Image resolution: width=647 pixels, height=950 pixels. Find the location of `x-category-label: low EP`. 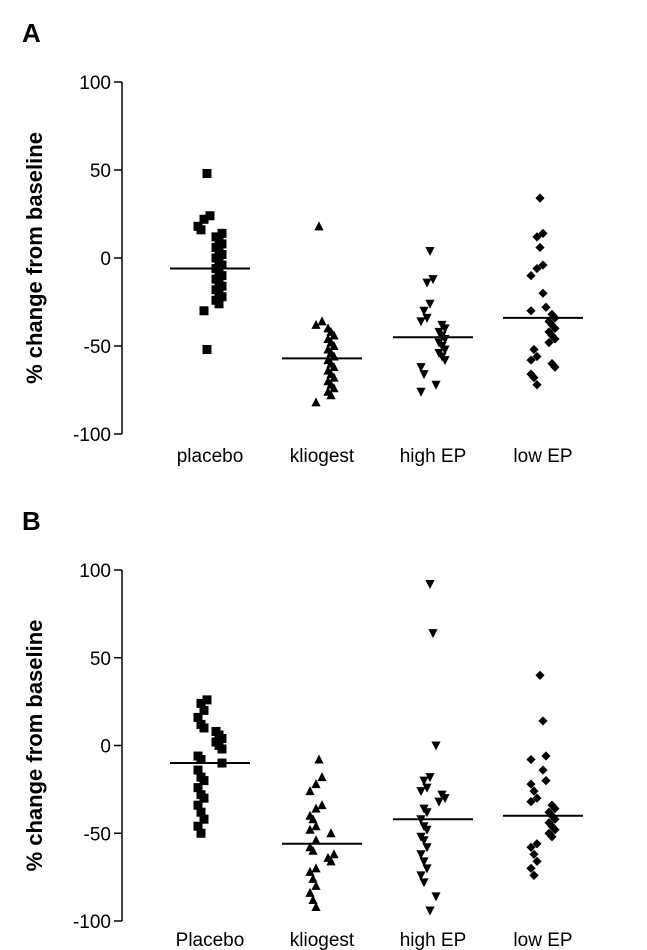

x-category-label: low EP is located at coordinates (542, 456).